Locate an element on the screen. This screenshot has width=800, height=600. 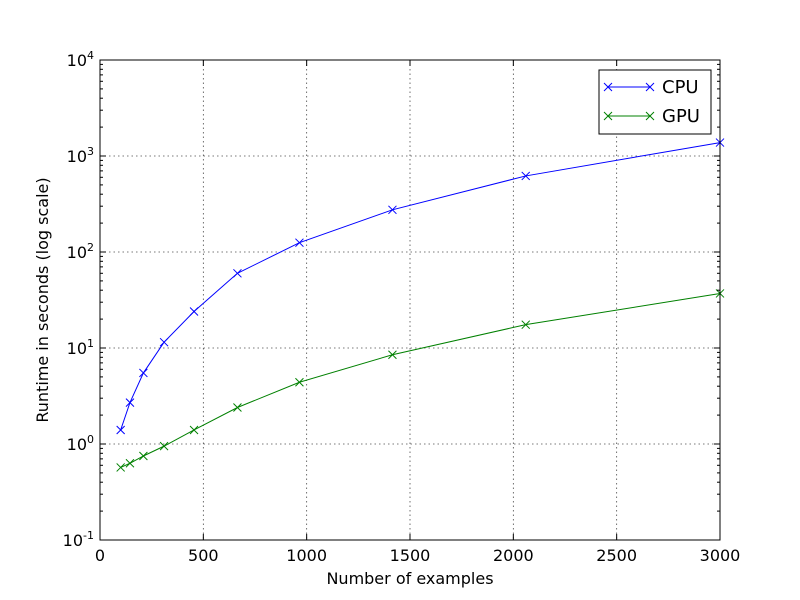
legend-cpu-marker-left is located at coordinates (608, 87).